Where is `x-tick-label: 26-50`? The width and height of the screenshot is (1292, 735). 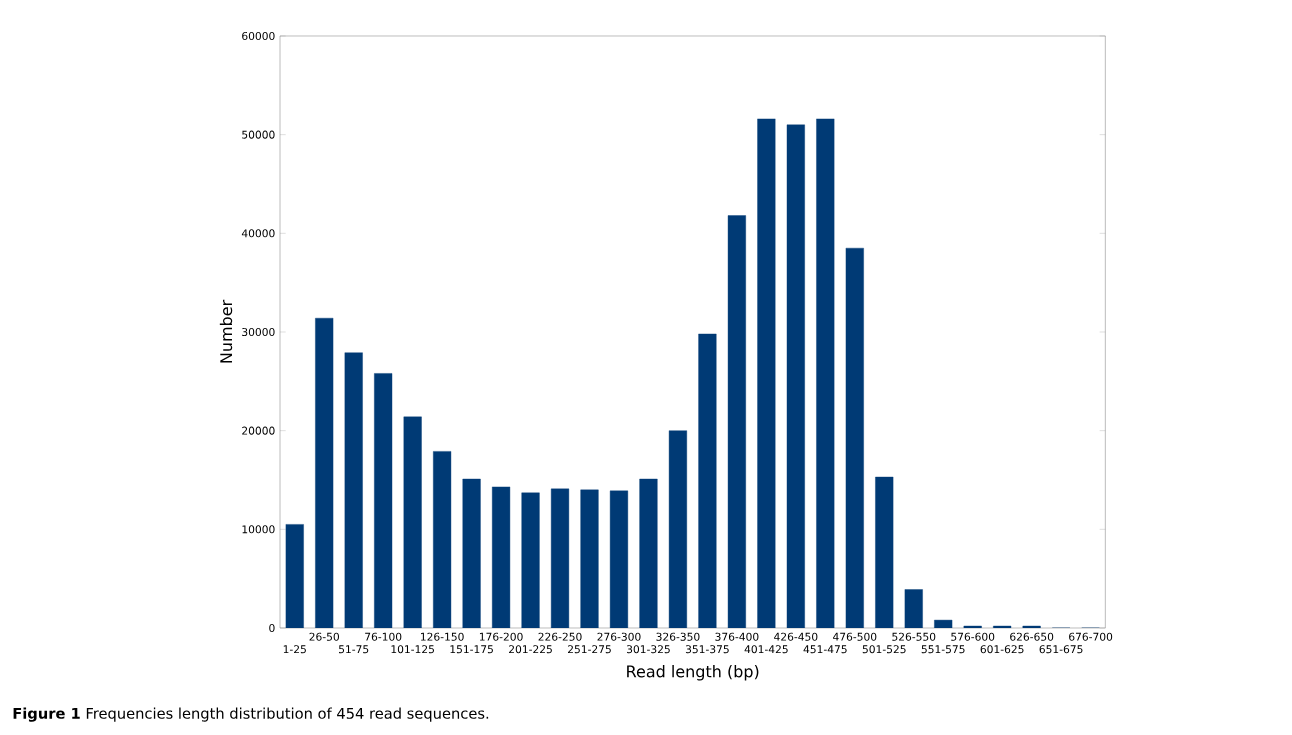
x-tick-label: 26-50 is located at coordinates (324, 636).